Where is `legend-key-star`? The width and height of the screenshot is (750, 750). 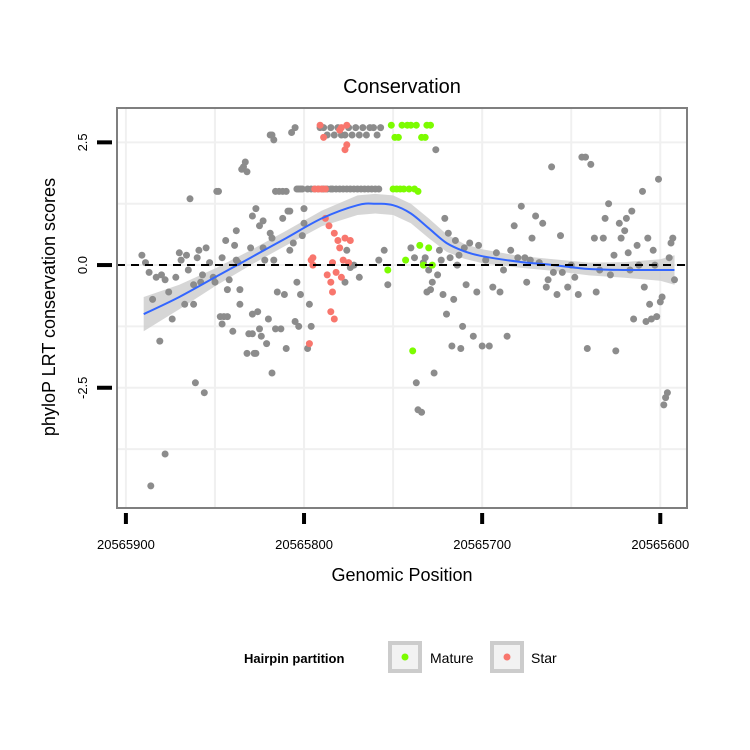
legend-key-star is located at coordinates (507, 657).